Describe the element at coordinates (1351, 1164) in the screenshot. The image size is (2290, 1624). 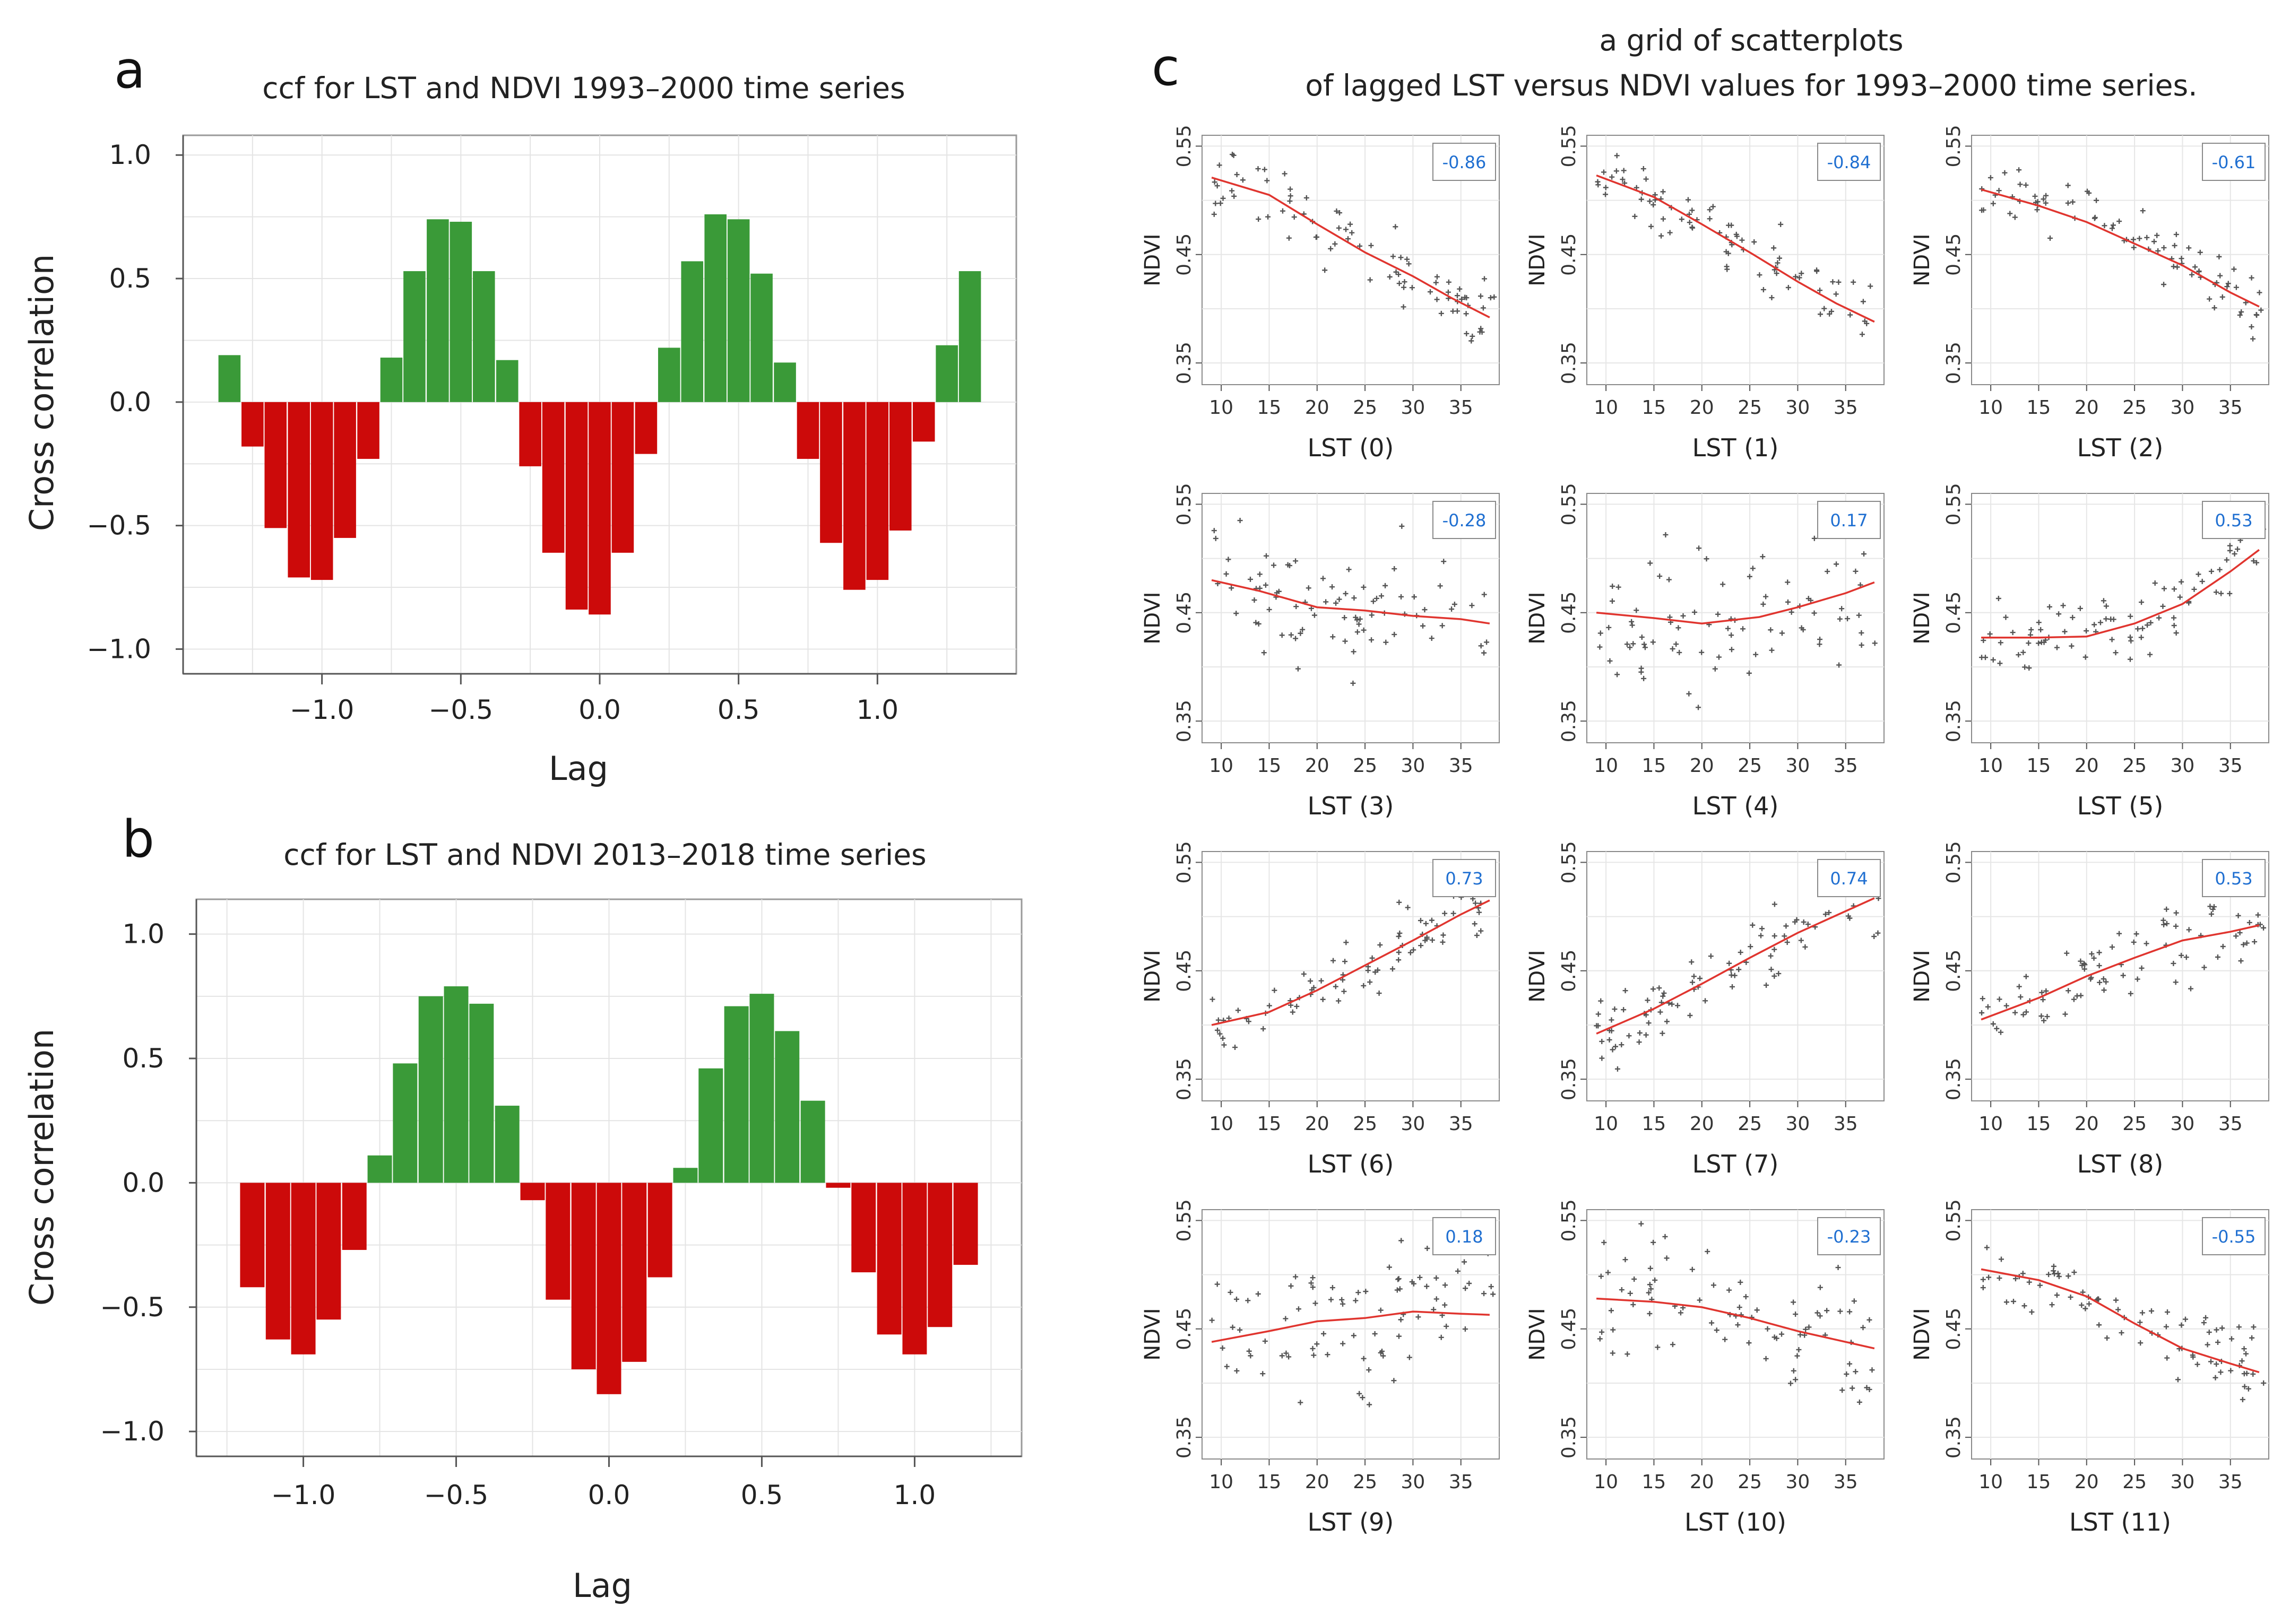
I see `scatter-xlabel: LST (6)` at that location.